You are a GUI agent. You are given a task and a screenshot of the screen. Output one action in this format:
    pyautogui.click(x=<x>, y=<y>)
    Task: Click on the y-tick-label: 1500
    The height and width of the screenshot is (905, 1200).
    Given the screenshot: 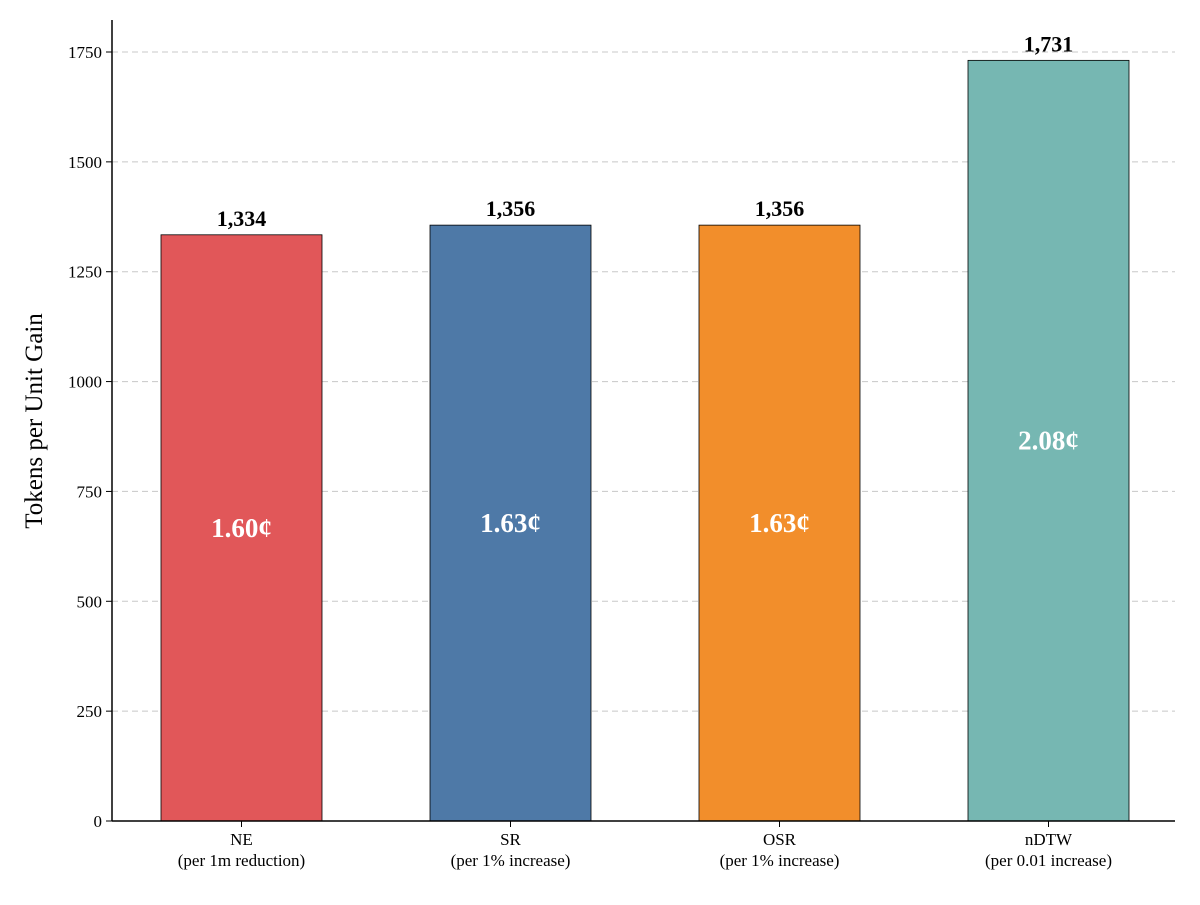 What is the action you would take?
    pyautogui.click(x=85, y=162)
    